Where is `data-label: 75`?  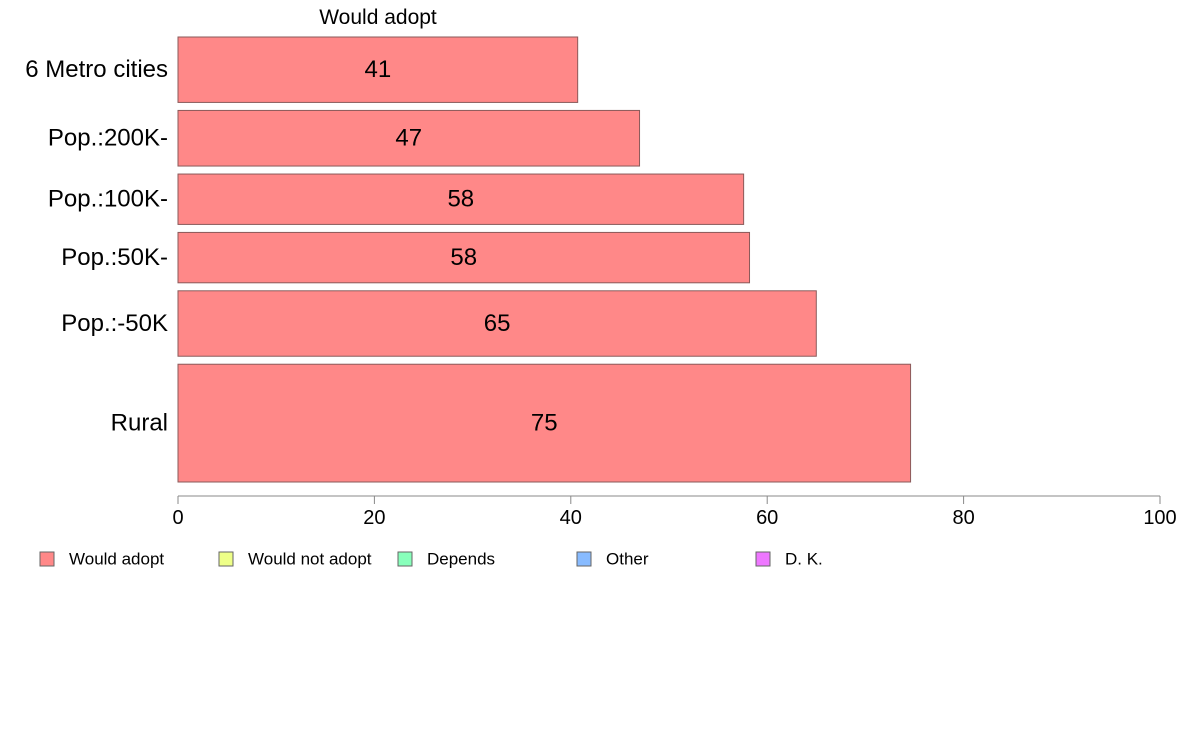 data-label: 75 is located at coordinates (544, 423).